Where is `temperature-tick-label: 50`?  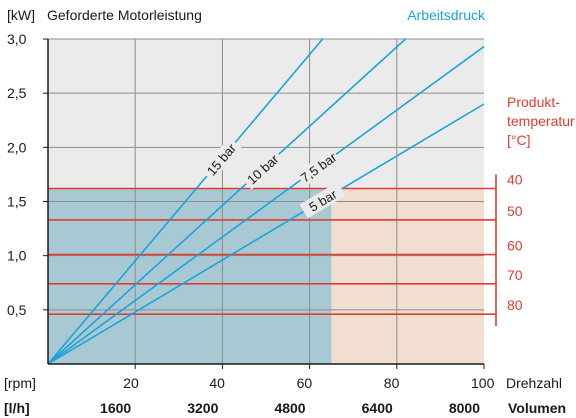
temperature-tick-label: 50 is located at coordinates (515, 211).